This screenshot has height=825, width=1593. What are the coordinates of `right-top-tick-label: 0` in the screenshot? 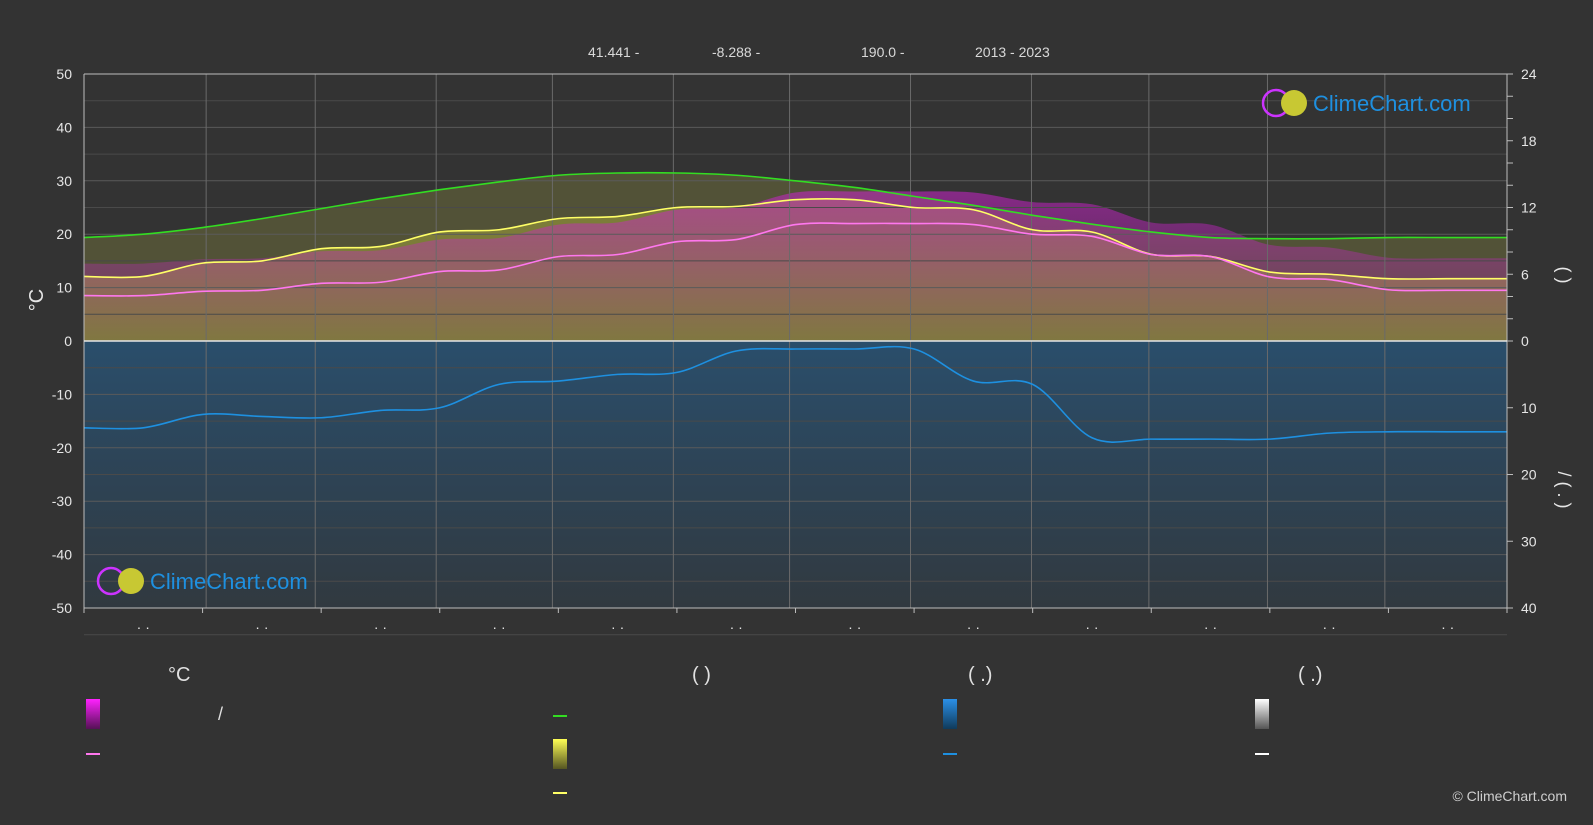 It's located at (1525, 341).